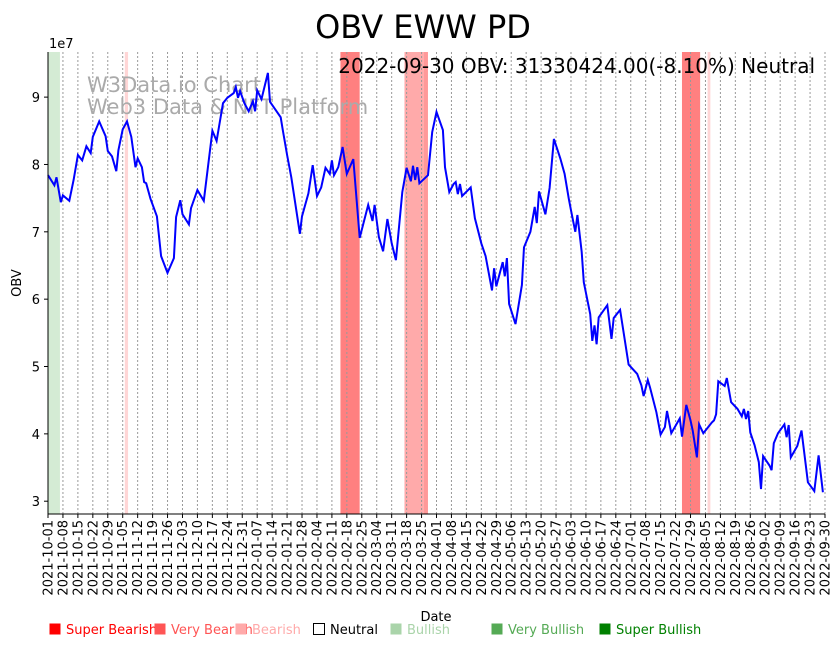 Image resolution: width=840 pixels, height=650 pixels. Describe the element at coordinates (153, 558) in the screenshot. I see `x-tick-label: 2021-11-19` at that location.